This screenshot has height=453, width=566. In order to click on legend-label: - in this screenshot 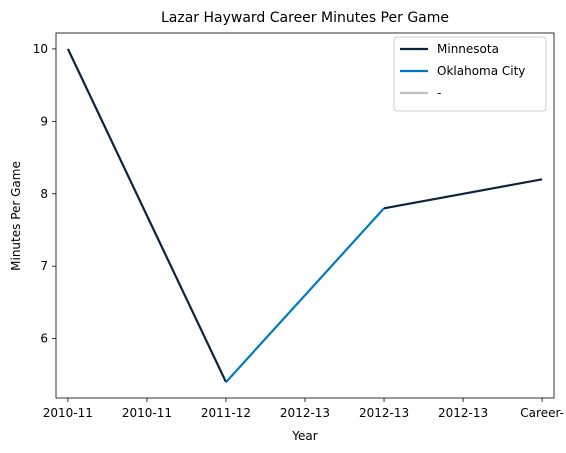, I will do `click(439, 93)`.